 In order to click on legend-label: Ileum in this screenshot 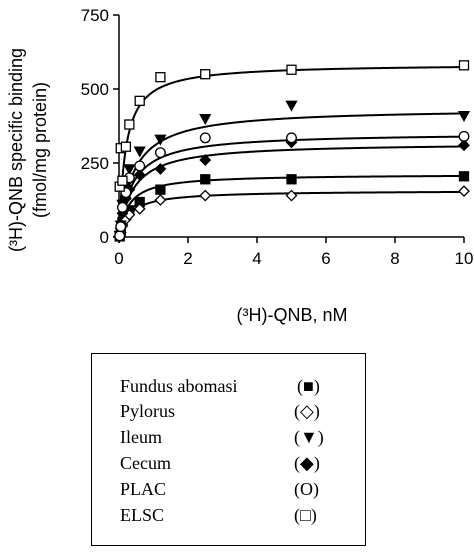, I will do `click(141, 437)`.